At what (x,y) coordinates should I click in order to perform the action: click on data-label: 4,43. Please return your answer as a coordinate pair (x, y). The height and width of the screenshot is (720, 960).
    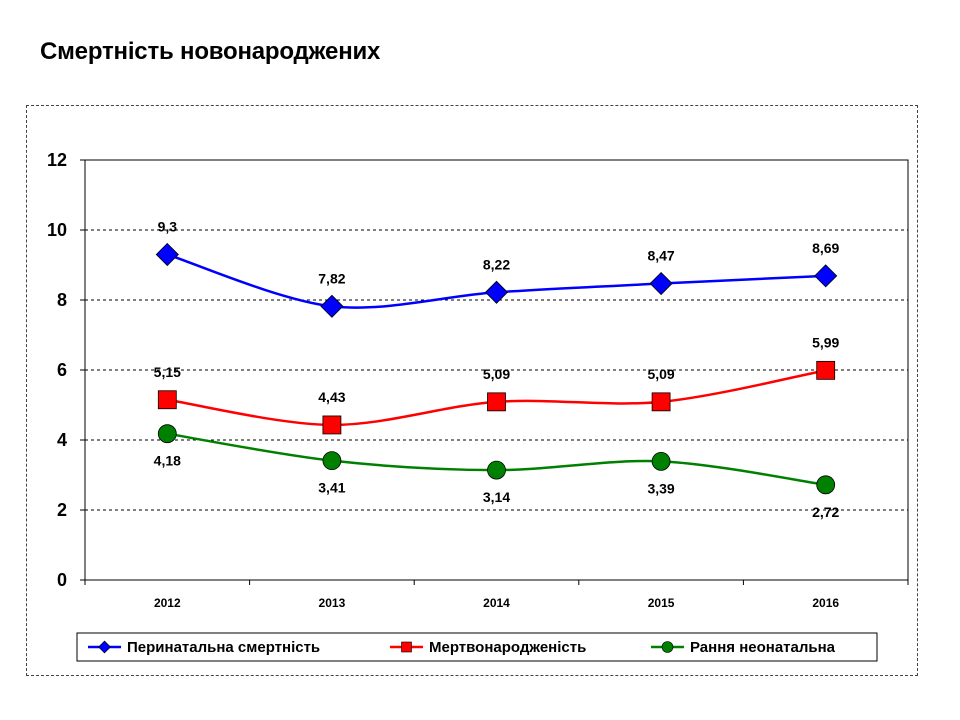
    Looking at the image, I should click on (331, 397).